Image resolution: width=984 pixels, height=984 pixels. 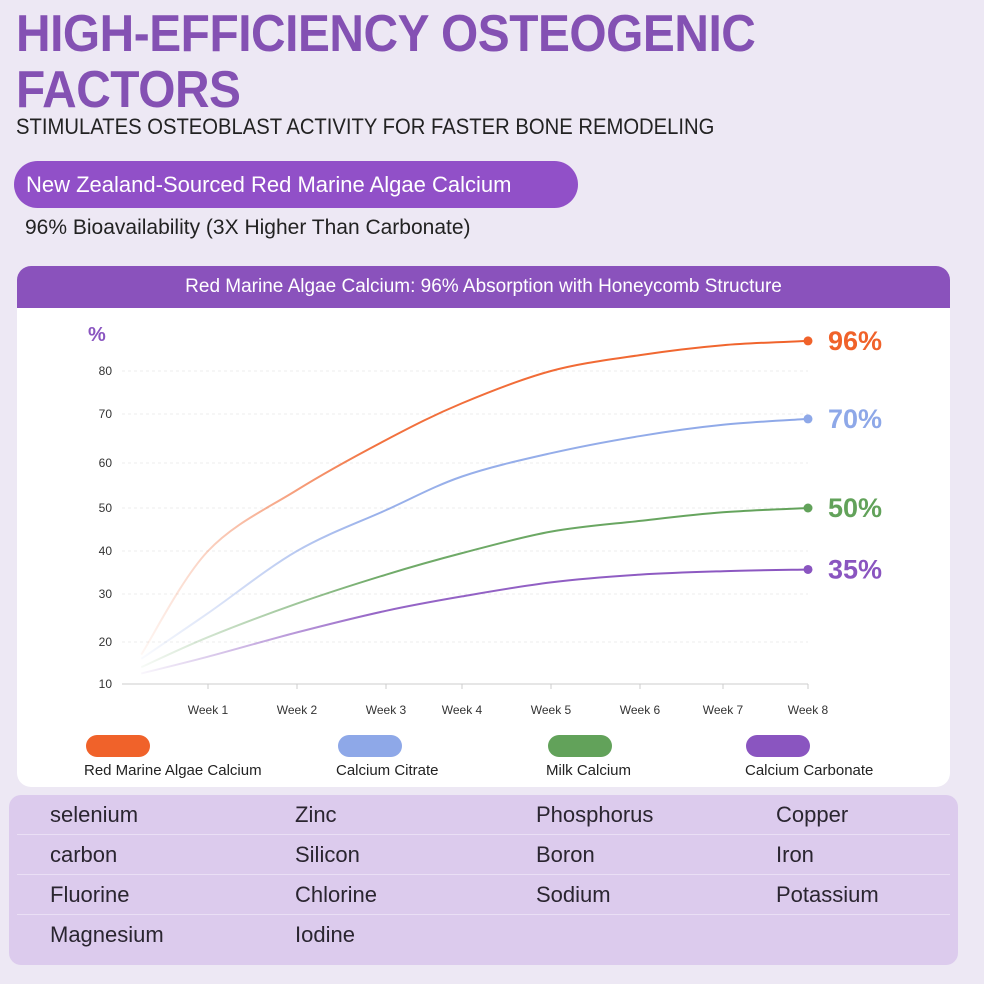 I want to click on legend-label: Calcium Citrate, so click(x=387, y=770).